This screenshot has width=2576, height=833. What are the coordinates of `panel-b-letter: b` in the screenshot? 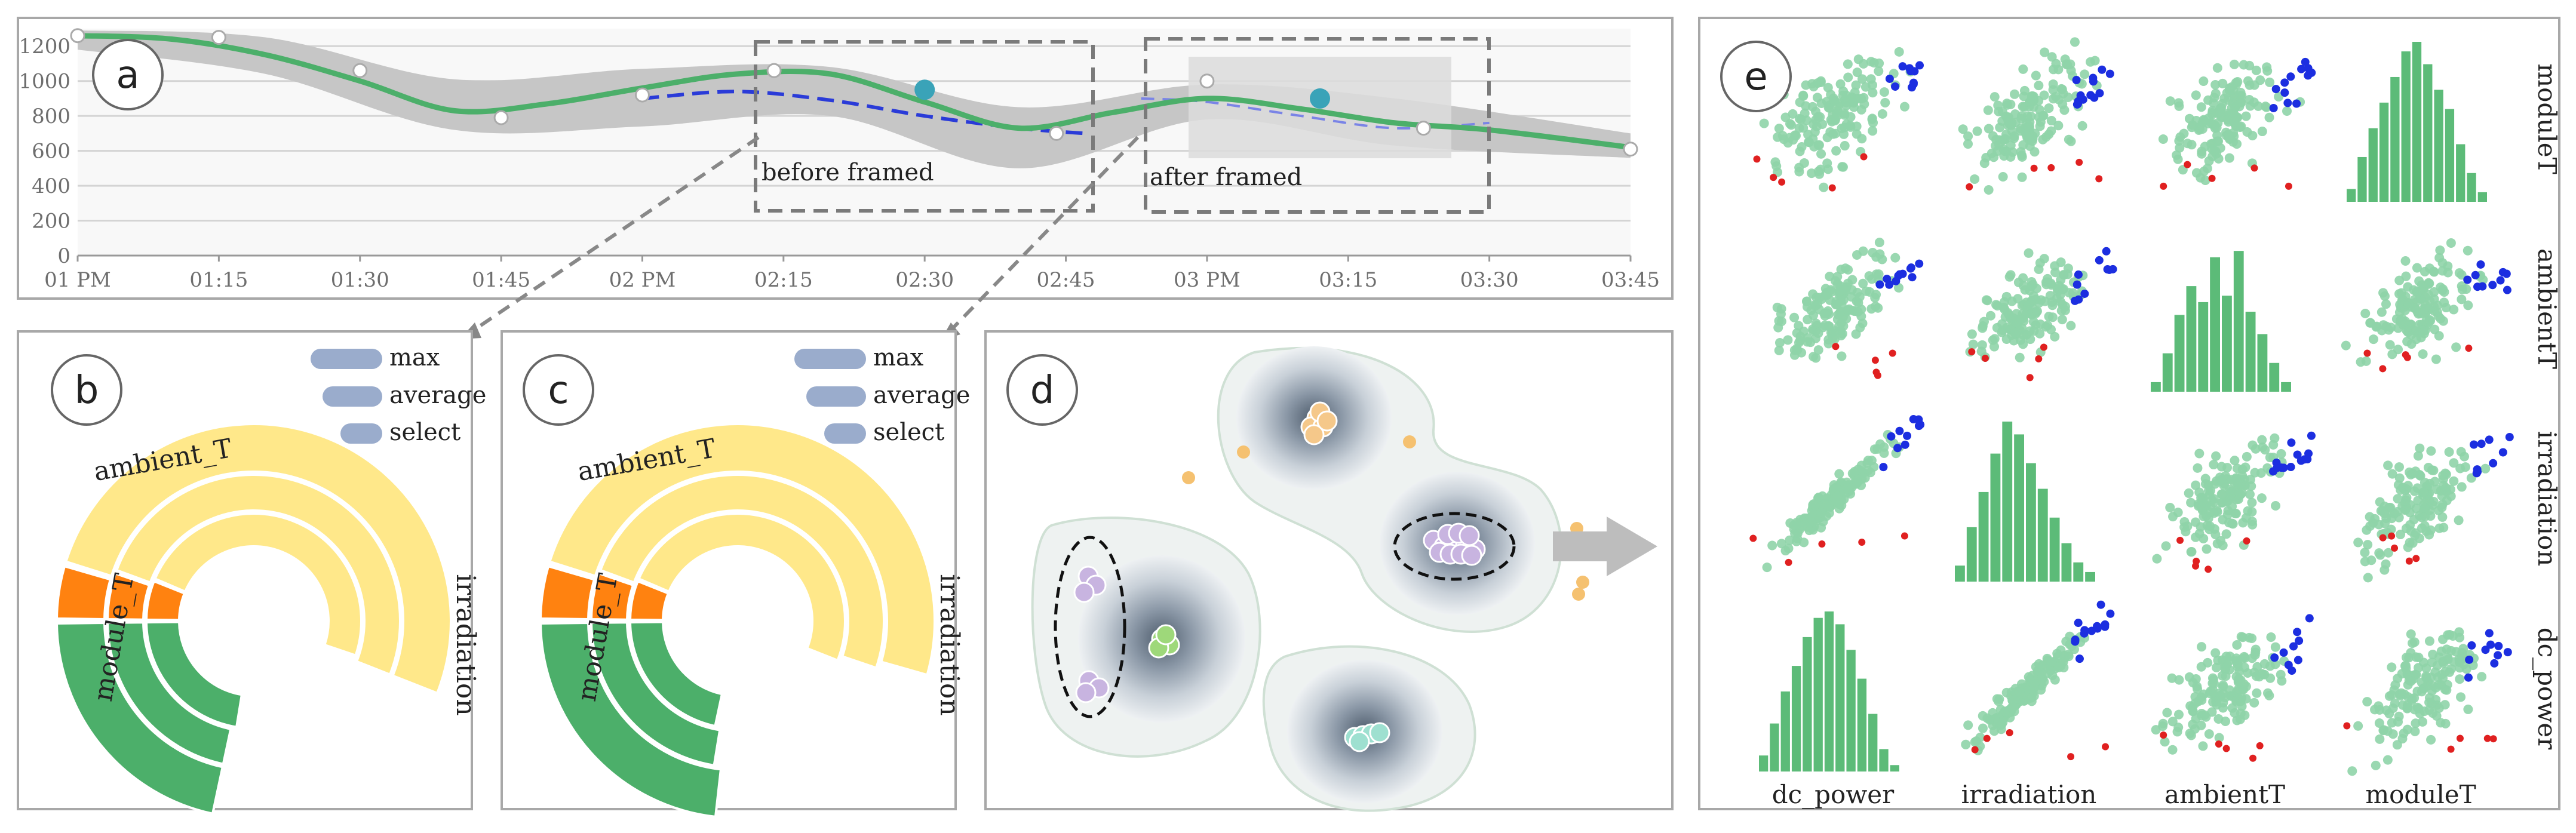 It's located at (87, 391).